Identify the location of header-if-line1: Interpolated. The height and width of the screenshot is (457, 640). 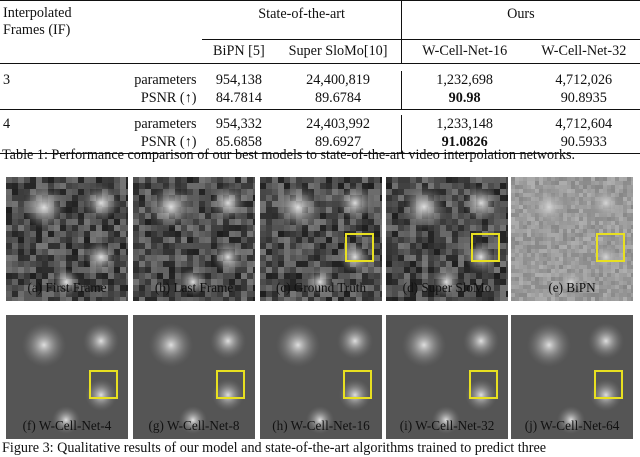
(55, 13).